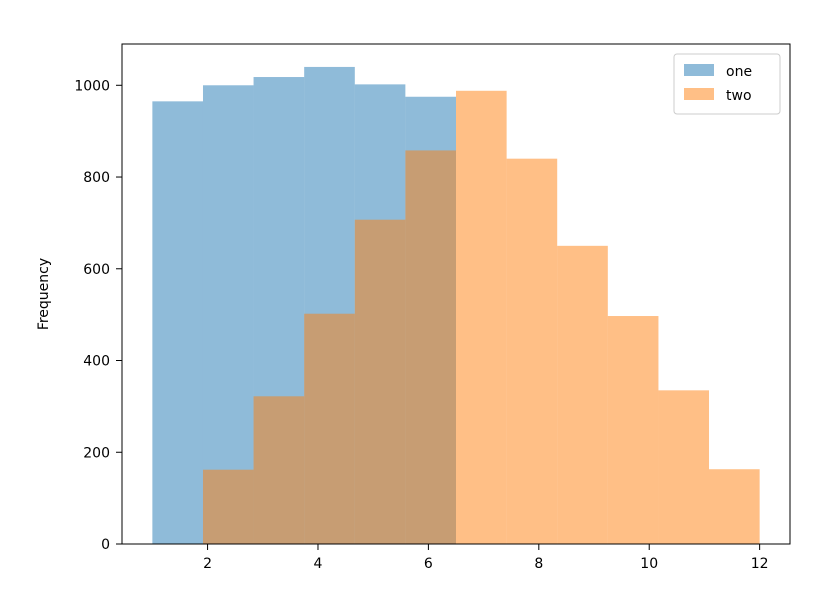  What do you see at coordinates (105, 545) in the screenshot?
I see `y-tick-label: 0` at bounding box center [105, 545].